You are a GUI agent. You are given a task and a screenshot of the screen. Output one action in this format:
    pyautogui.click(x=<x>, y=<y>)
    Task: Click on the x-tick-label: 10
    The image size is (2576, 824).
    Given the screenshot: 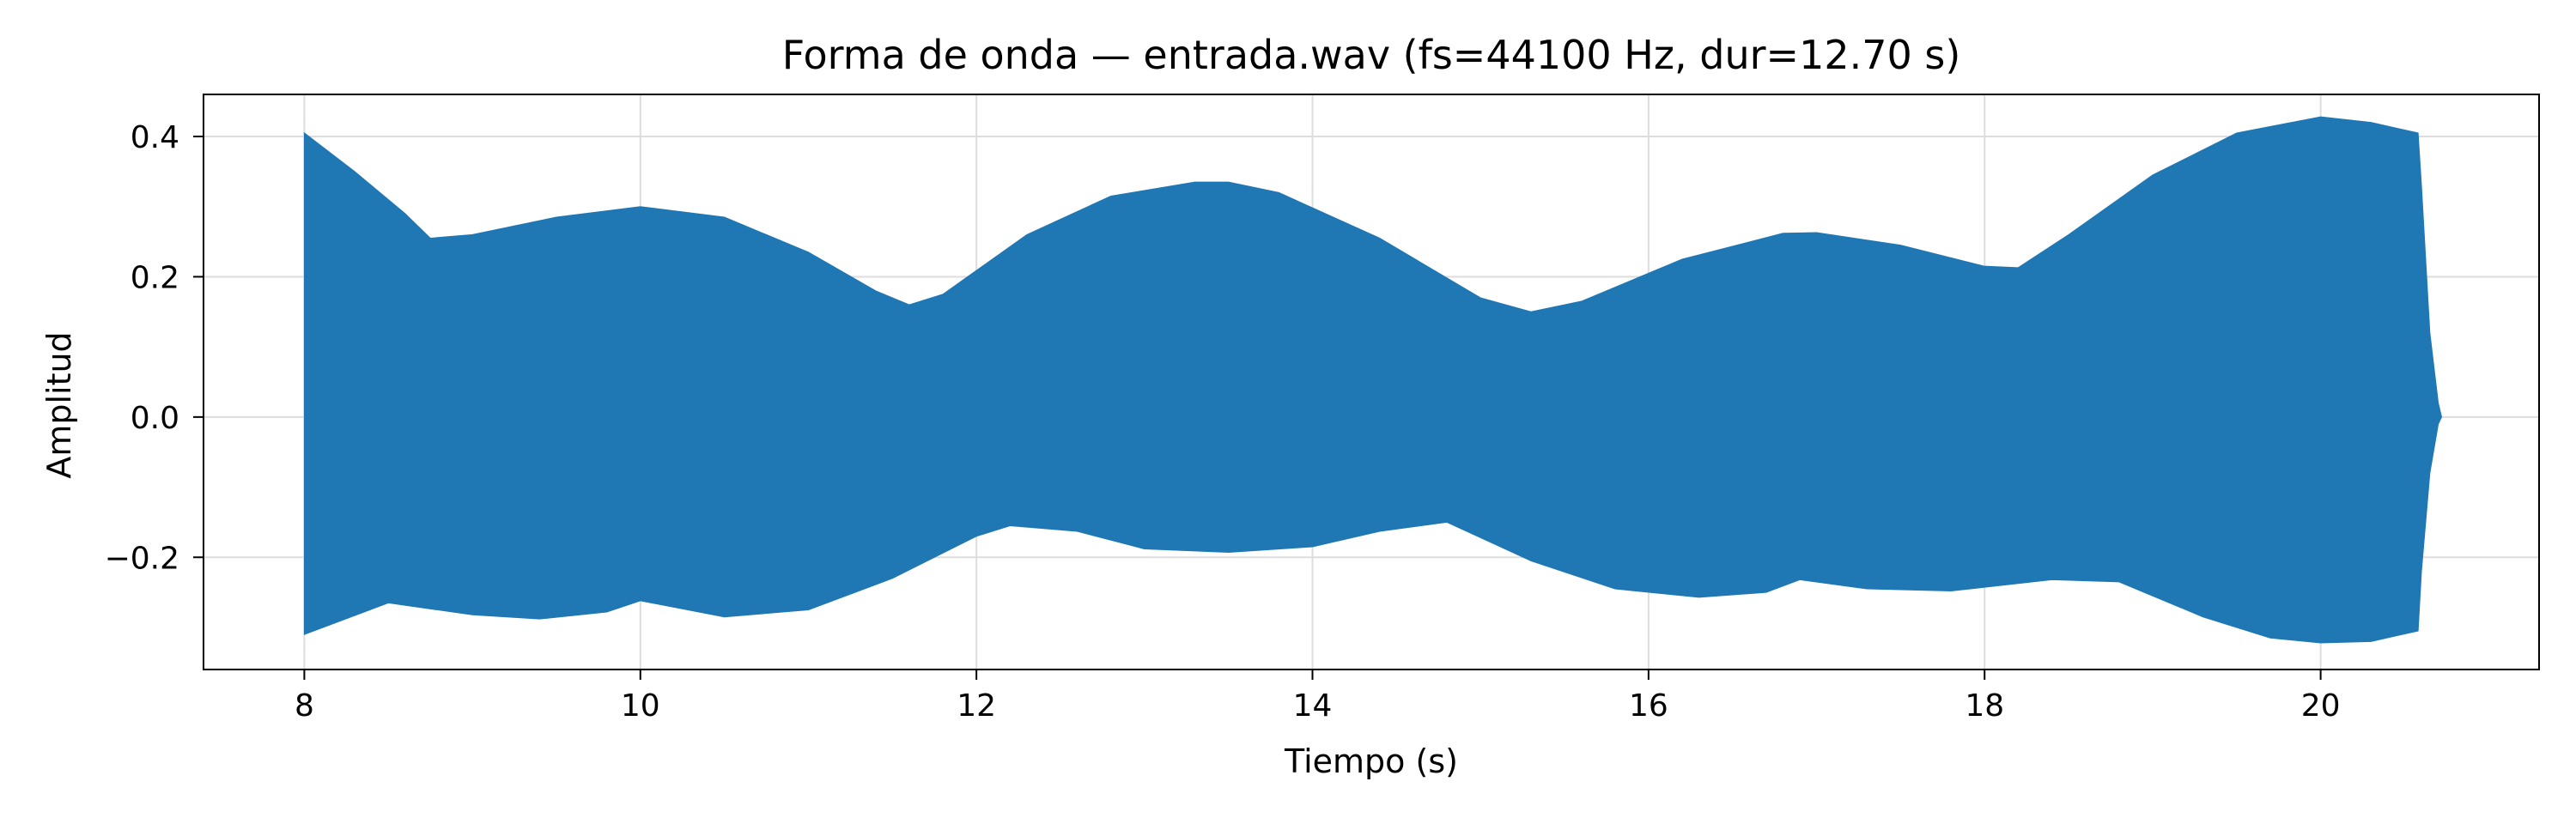 What is the action you would take?
    pyautogui.click(x=640, y=706)
    